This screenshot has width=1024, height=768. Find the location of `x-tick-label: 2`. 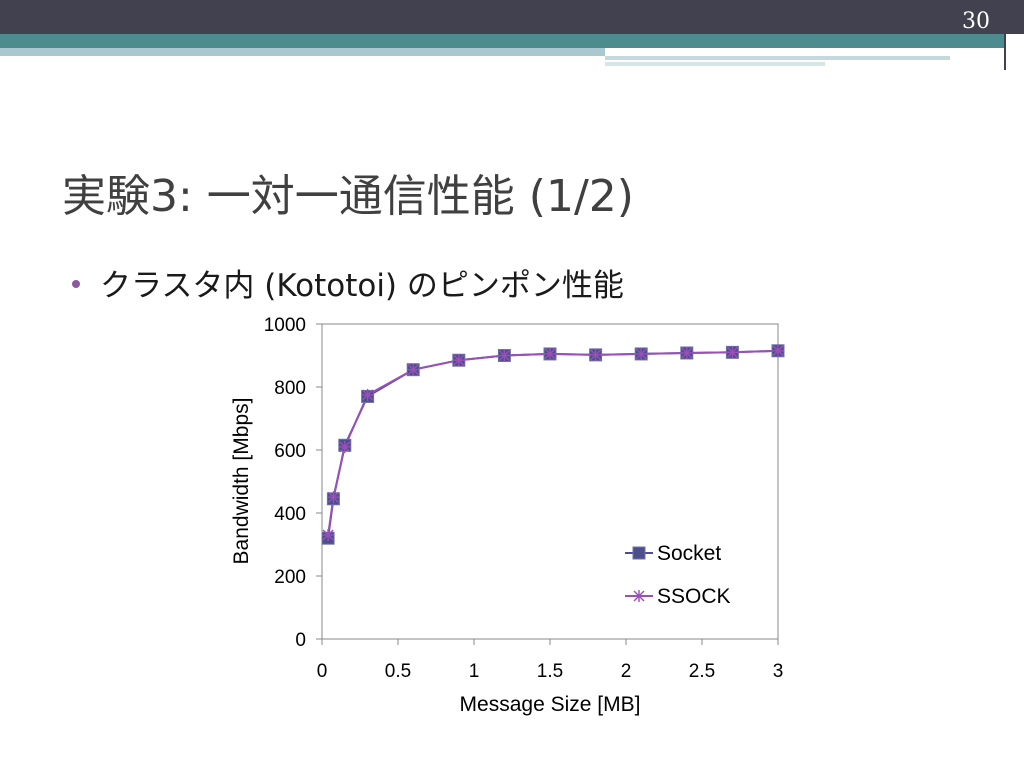

x-tick-label: 2 is located at coordinates (626, 671).